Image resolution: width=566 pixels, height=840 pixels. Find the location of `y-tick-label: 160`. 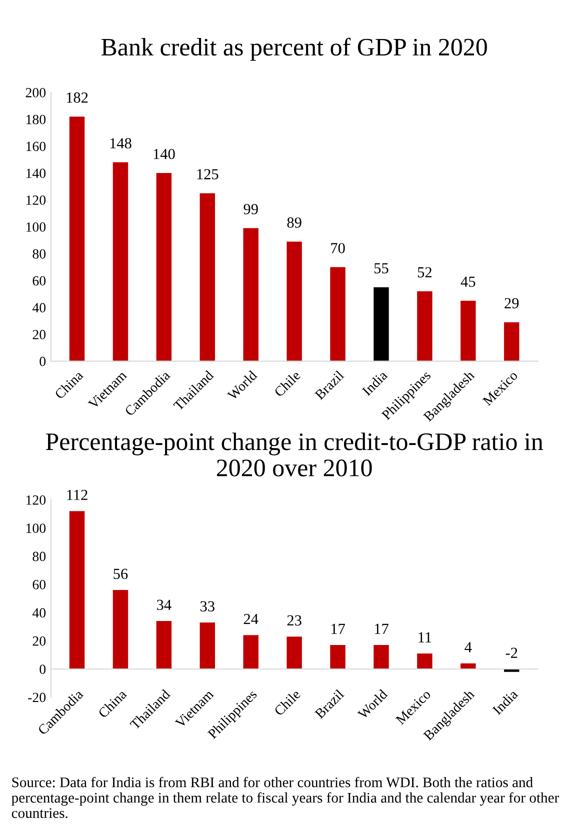

y-tick-label: 160 is located at coordinates (36, 147).